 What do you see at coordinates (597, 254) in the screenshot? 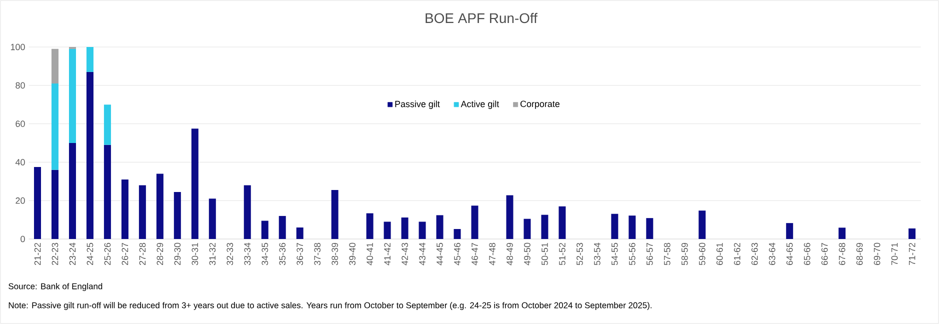
I see `x-tick-label: 53-54` at bounding box center [597, 254].